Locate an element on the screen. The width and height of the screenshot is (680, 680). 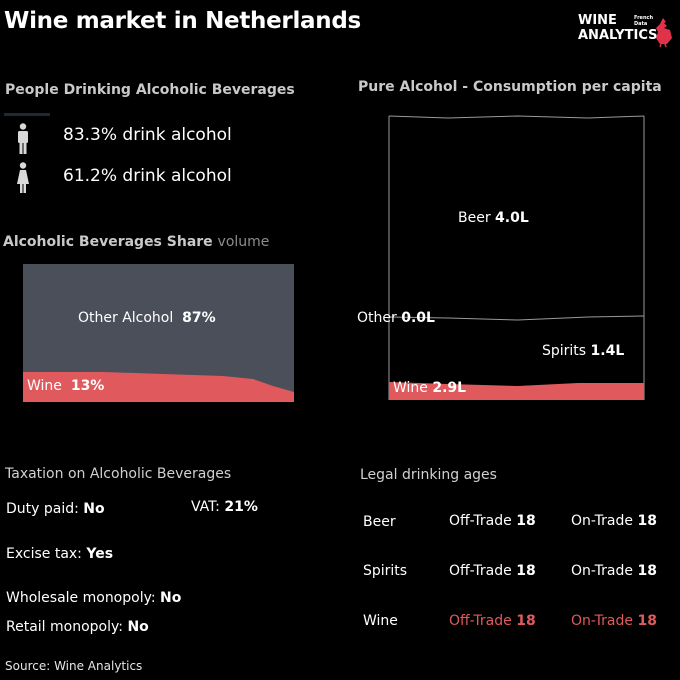
wine-analytics-logo: WINE ANALYTICS French Data is located at coordinates (627, 32).